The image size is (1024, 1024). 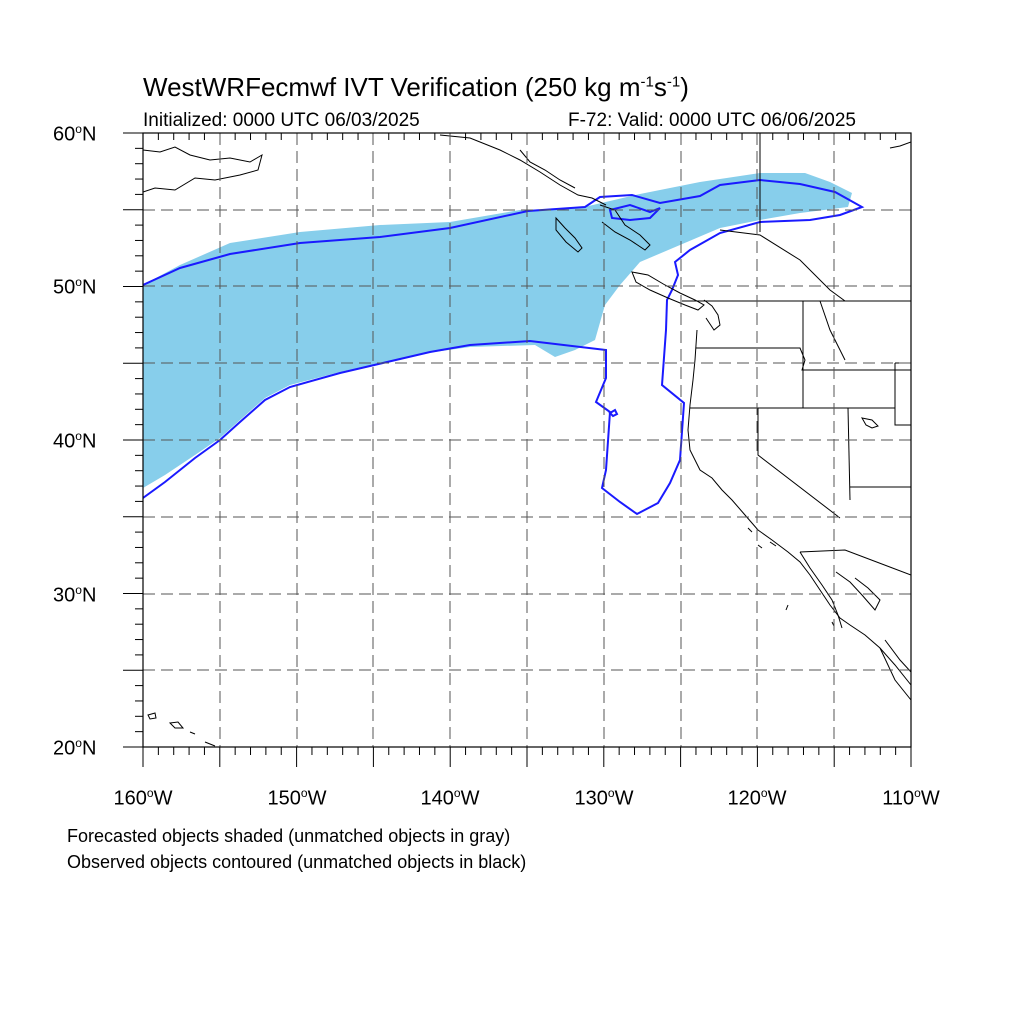 I want to click on lon-label-130w: 130oW, so click(x=604, y=798).